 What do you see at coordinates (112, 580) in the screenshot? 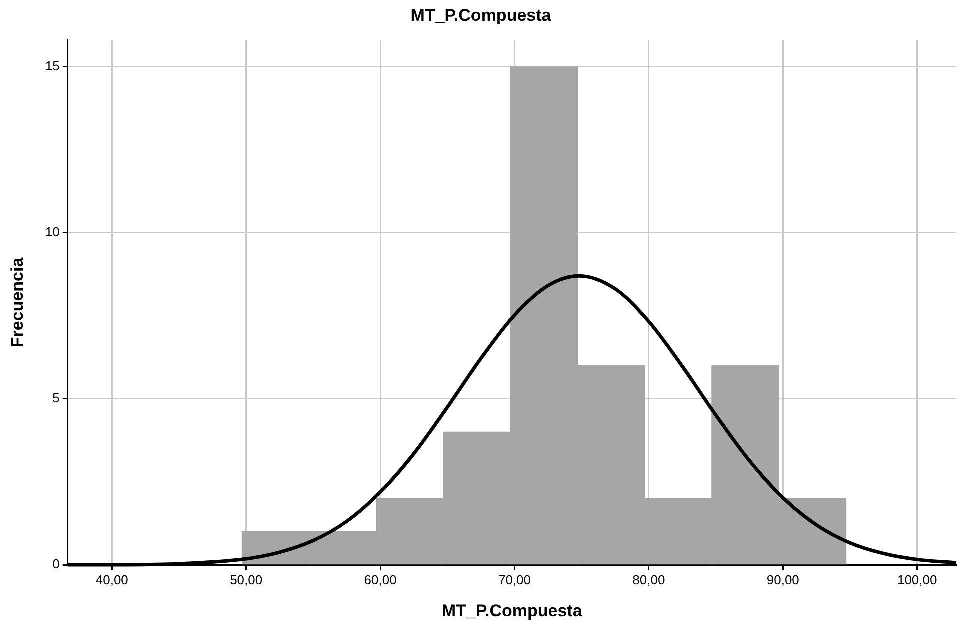
I see `x-tick-label: 40,00` at bounding box center [112, 580].